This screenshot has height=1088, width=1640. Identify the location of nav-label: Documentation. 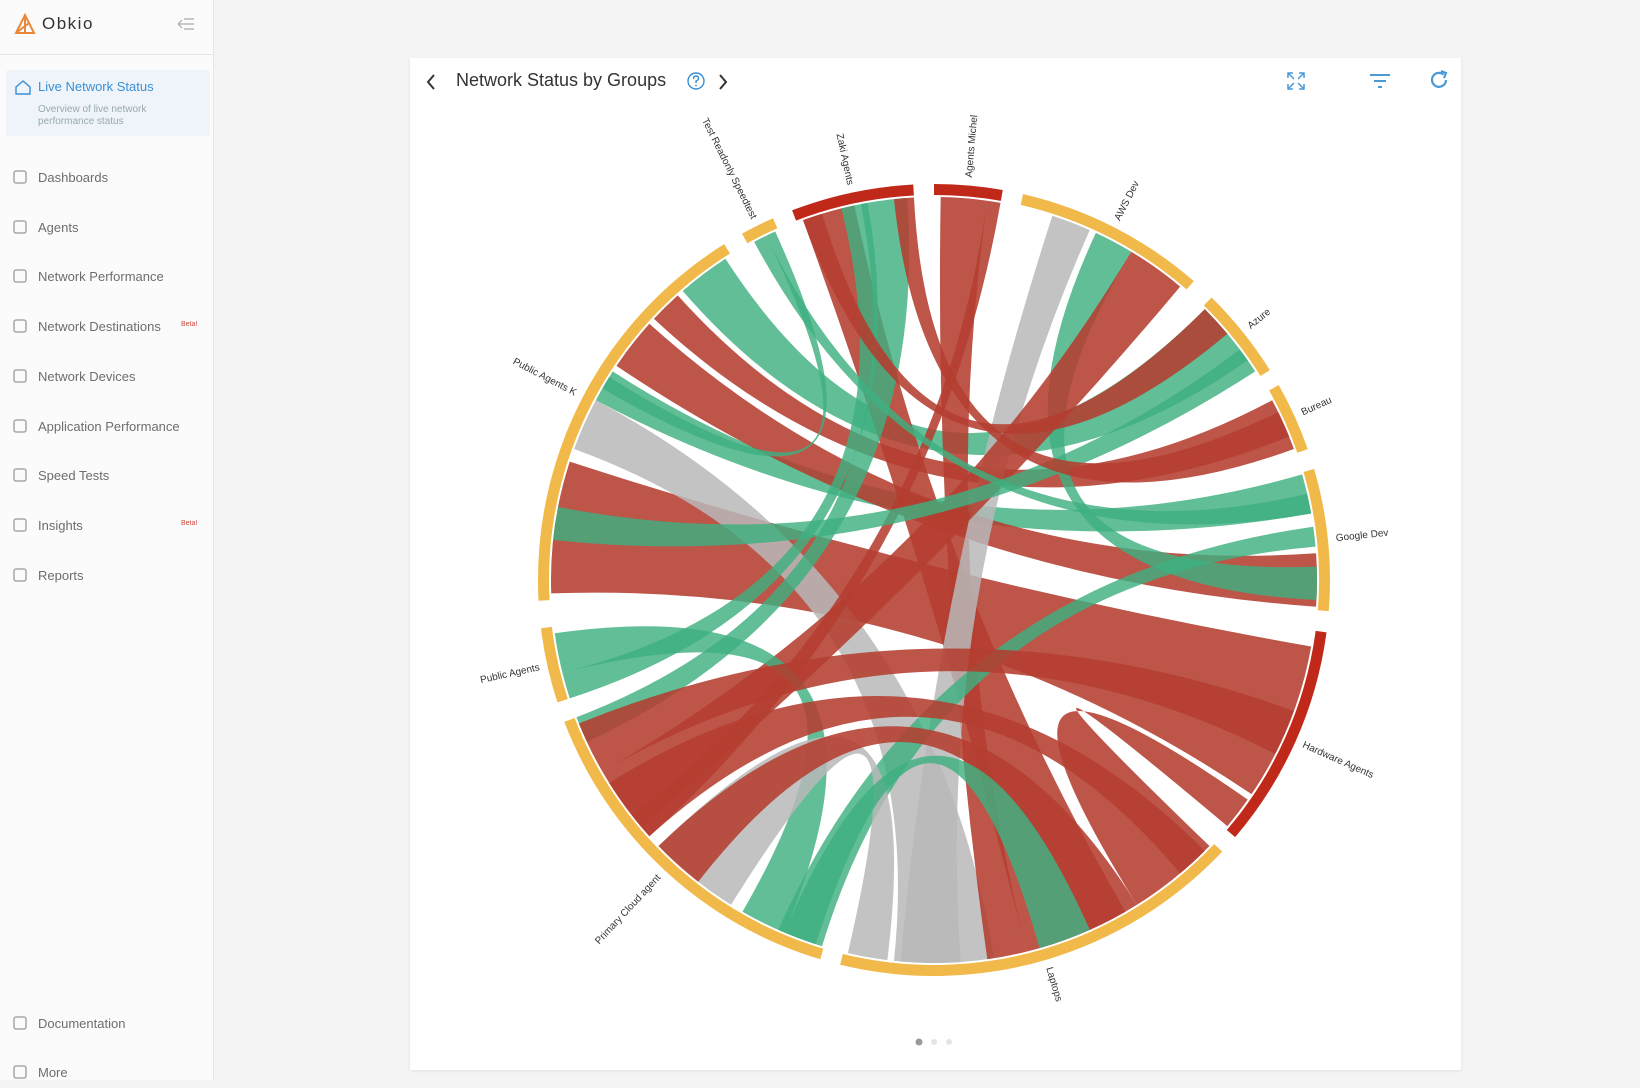
(82, 1023).